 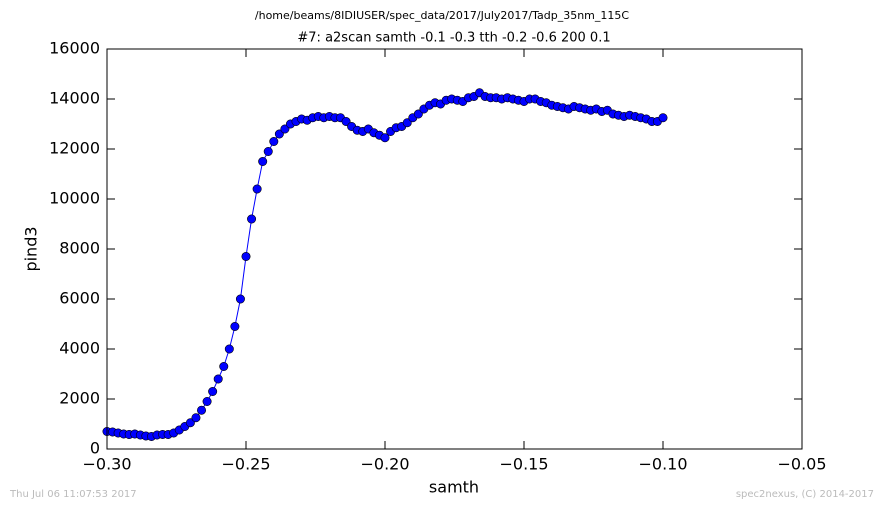 What do you see at coordinates (245, 464) in the screenshot?
I see `x-tick-label: −0.25` at bounding box center [245, 464].